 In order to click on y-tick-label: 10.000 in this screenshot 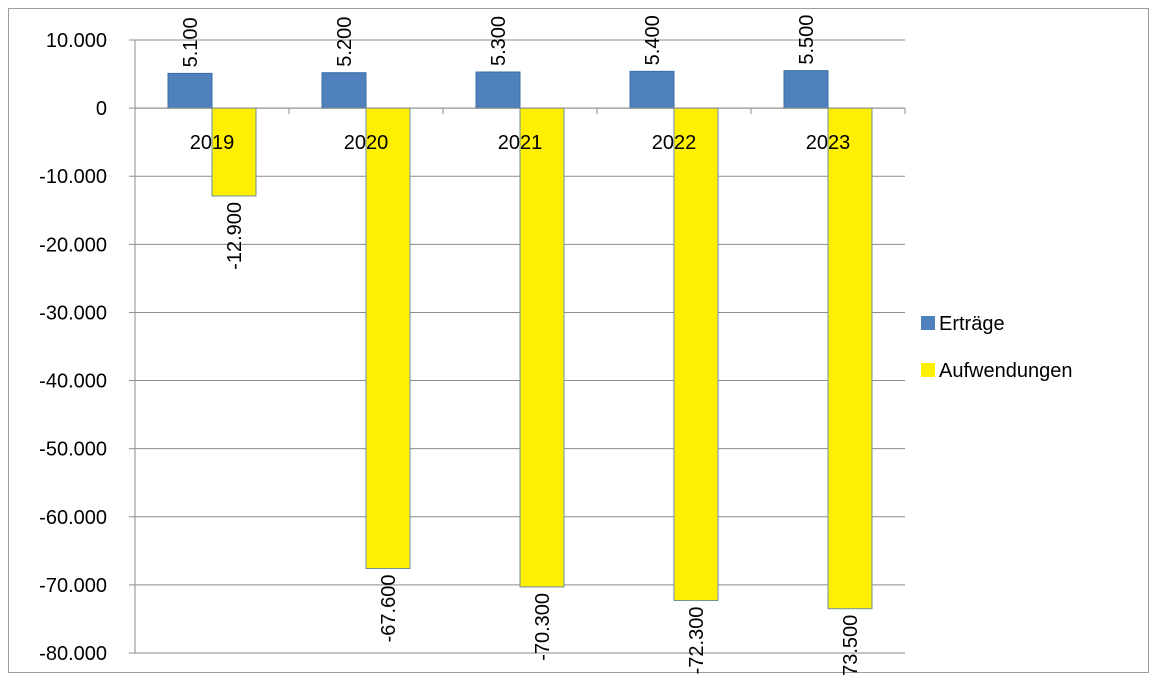, I will do `click(76, 41)`.